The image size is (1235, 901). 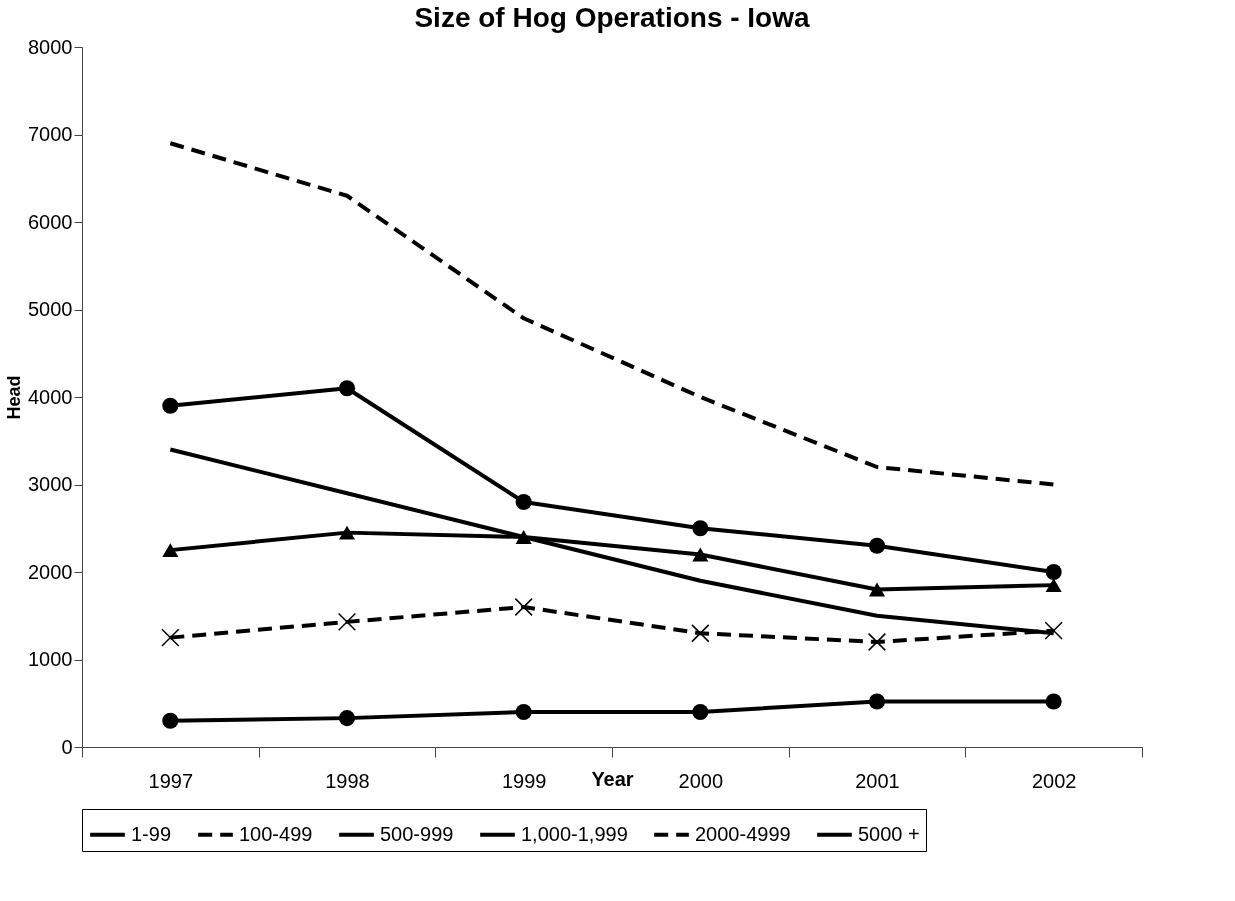 What do you see at coordinates (276, 833) in the screenshot?
I see `legend-label: 100-499` at bounding box center [276, 833].